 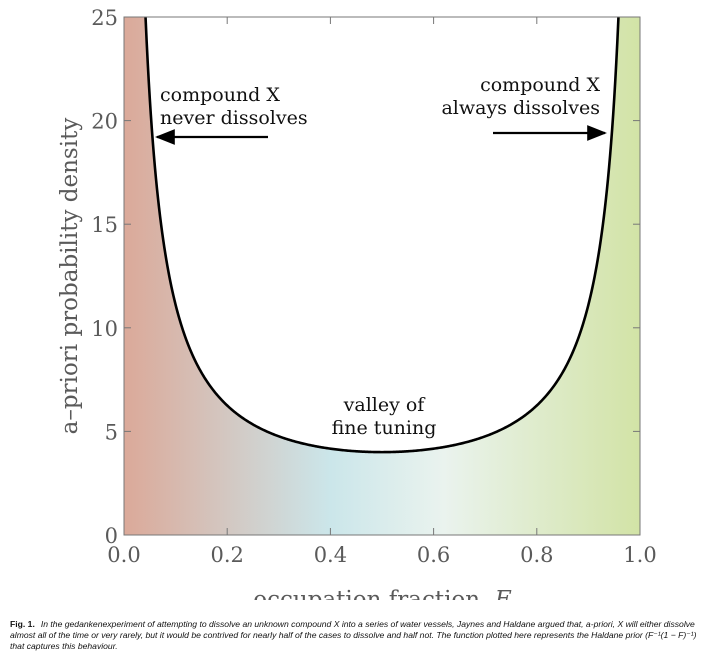 What do you see at coordinates (226, 555) in the screenshot?
I see `x-tick-label: 0.2` at bounding box center [226, 555].